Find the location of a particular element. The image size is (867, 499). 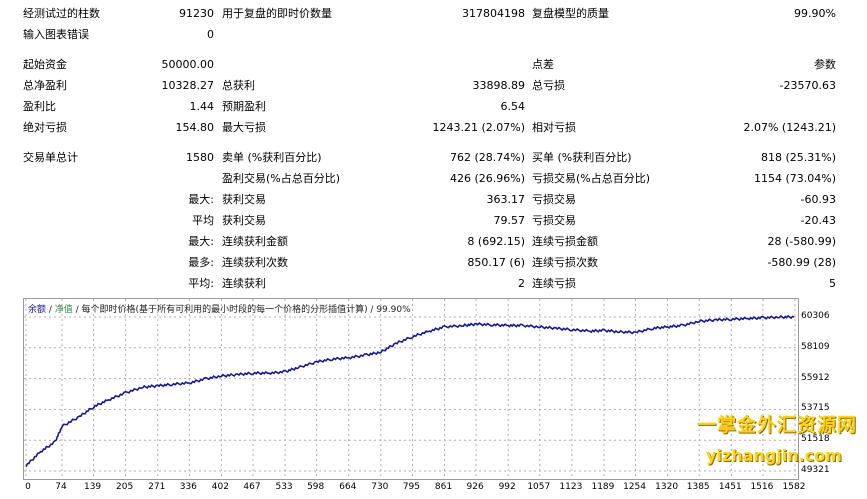

watermark-title: 一掌金外汇资源网 is located at coordinates (777, 425).